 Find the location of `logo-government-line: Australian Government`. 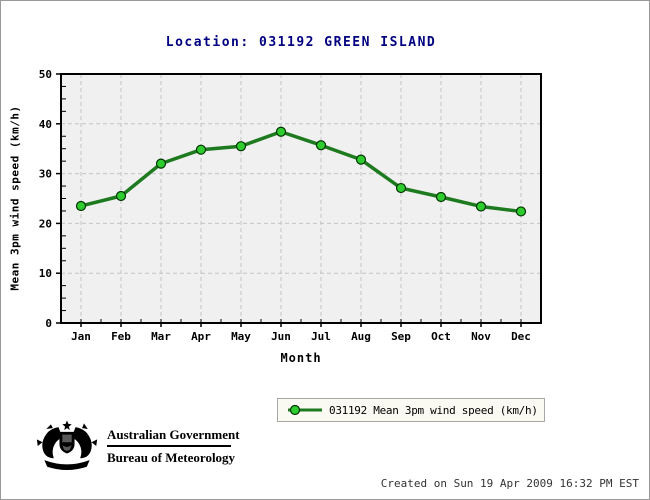

logo-government-line: Australian Government is located at coordinates (173, 434).